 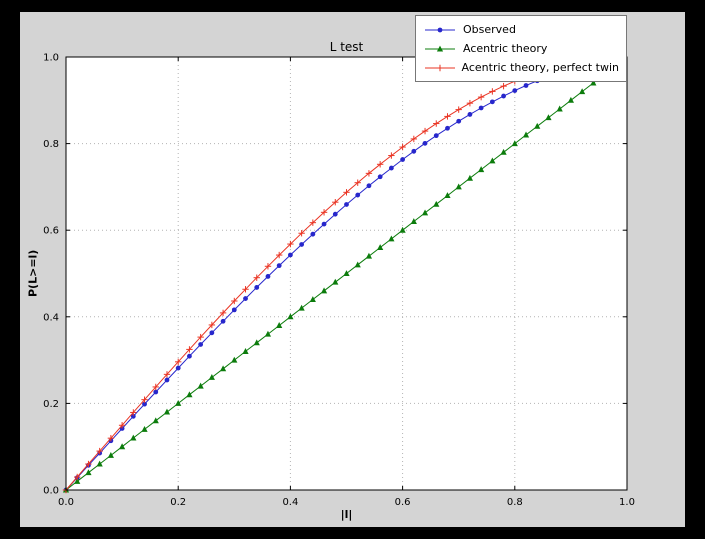 I want to click on x-tick-label: 0.2, so click(x=178, y=502).